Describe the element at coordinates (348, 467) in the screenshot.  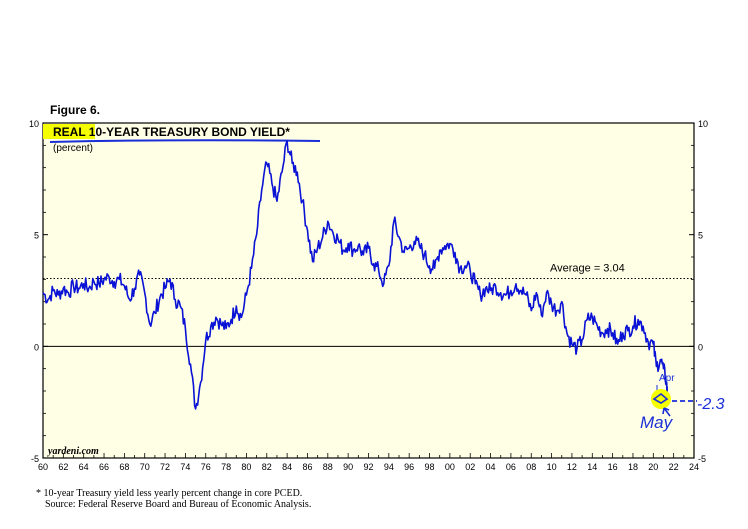
I see `x-tick-label: 90` at that location.